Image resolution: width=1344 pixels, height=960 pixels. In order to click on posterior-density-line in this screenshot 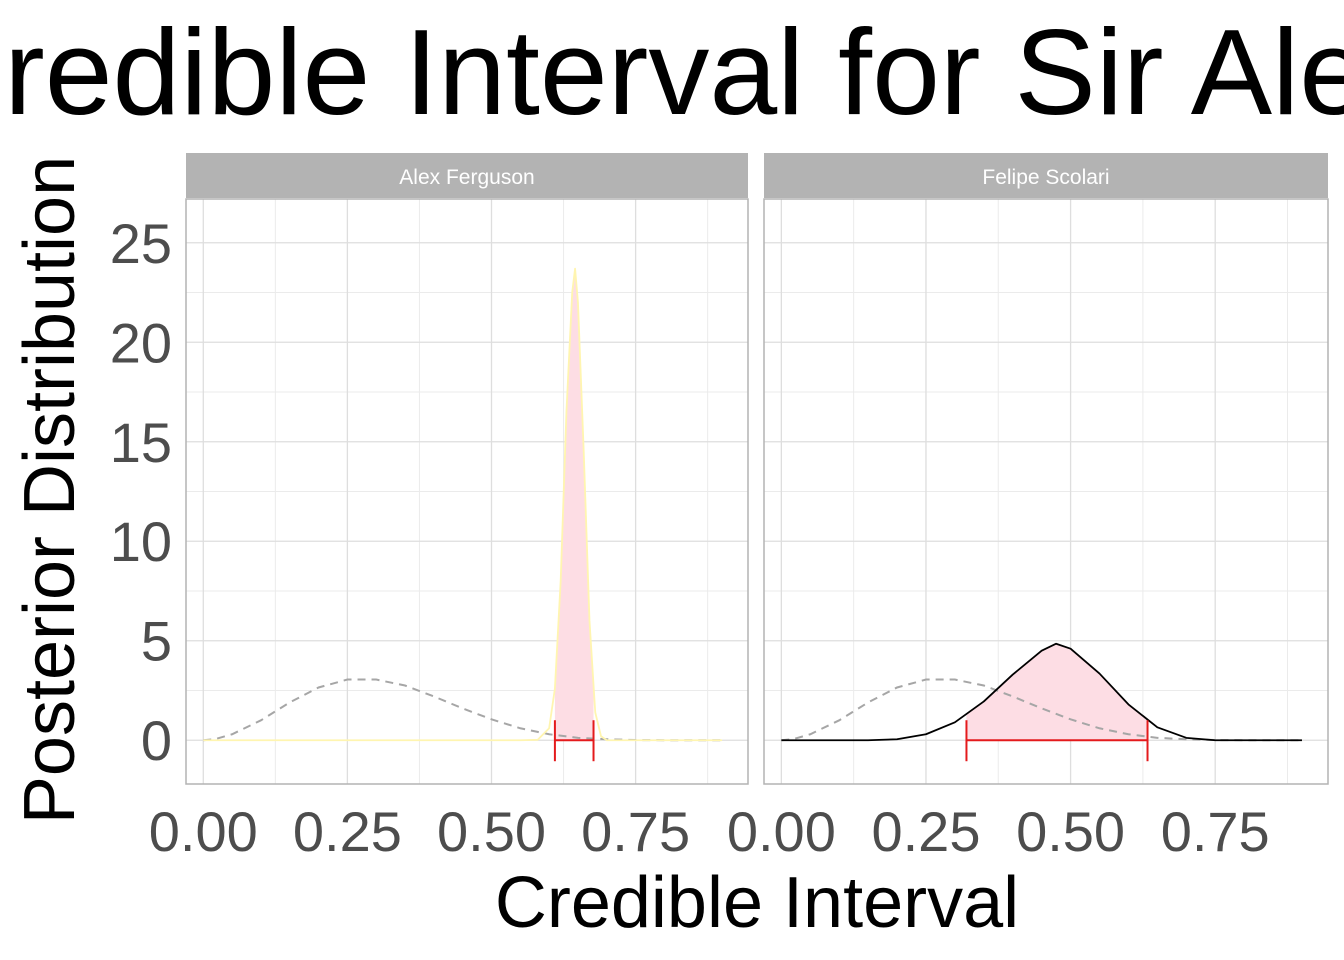, I will do `click(1041, 692)`.